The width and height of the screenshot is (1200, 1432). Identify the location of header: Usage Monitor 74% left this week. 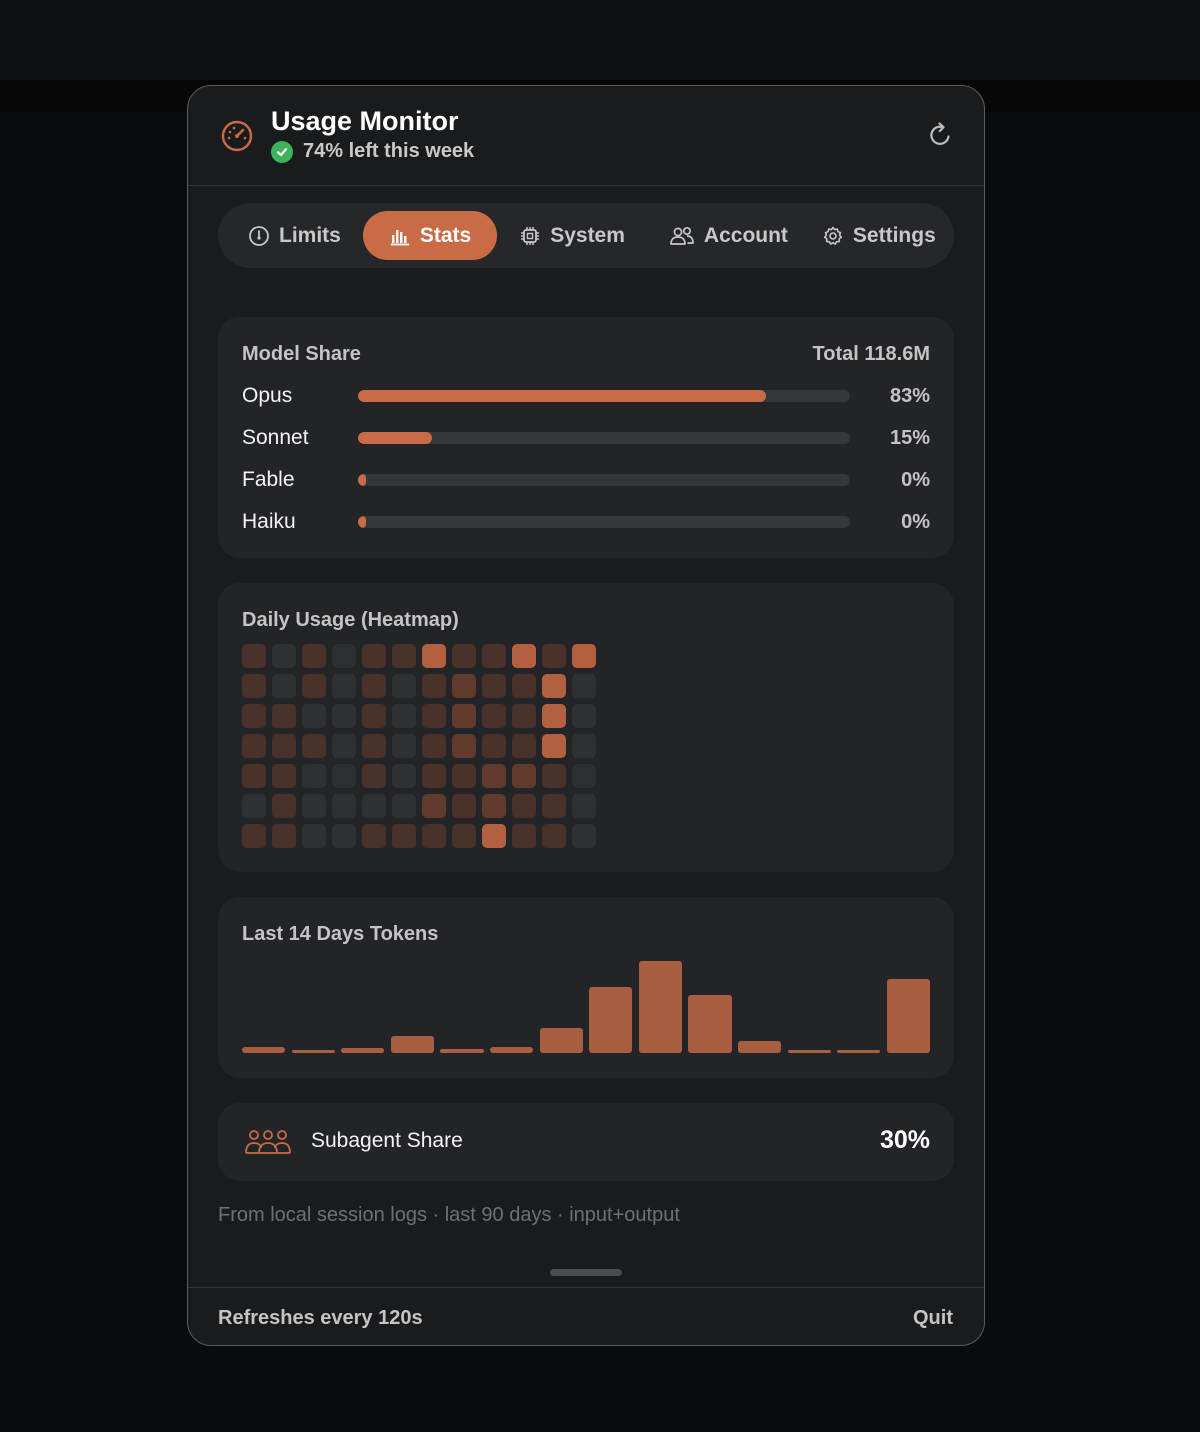
(586, 136).